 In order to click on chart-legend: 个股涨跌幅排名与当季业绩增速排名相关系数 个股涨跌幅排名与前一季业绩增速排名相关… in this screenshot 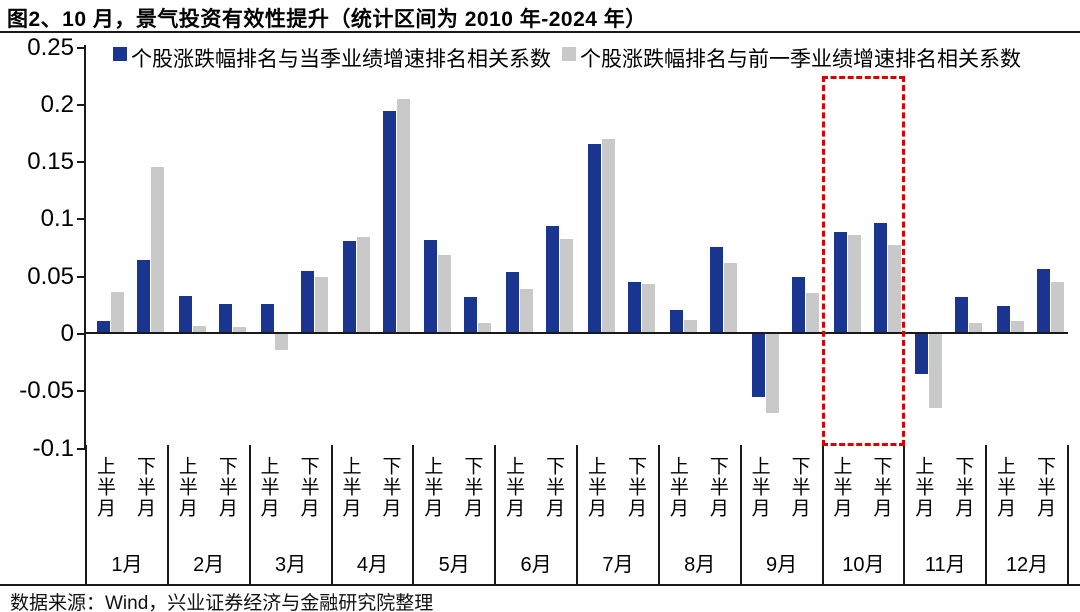, I will do `click(540, 35)`.